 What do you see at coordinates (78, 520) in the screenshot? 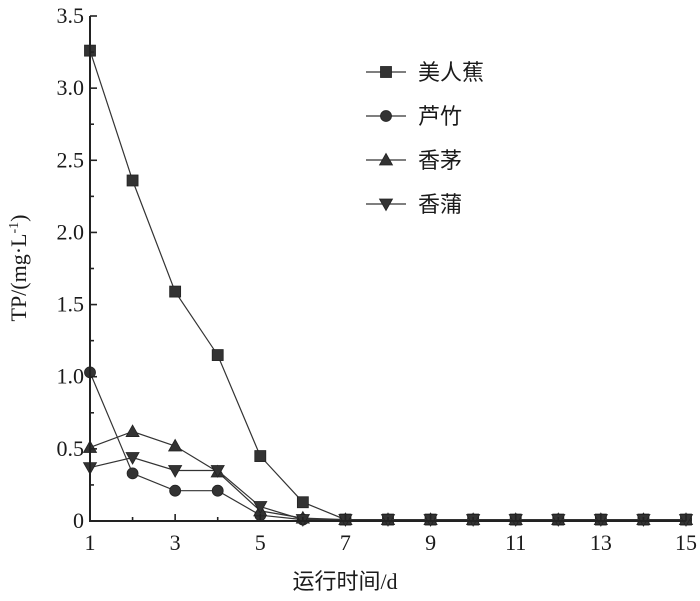
I see `y-tick-label: 0` at bounding box center [78, 520].